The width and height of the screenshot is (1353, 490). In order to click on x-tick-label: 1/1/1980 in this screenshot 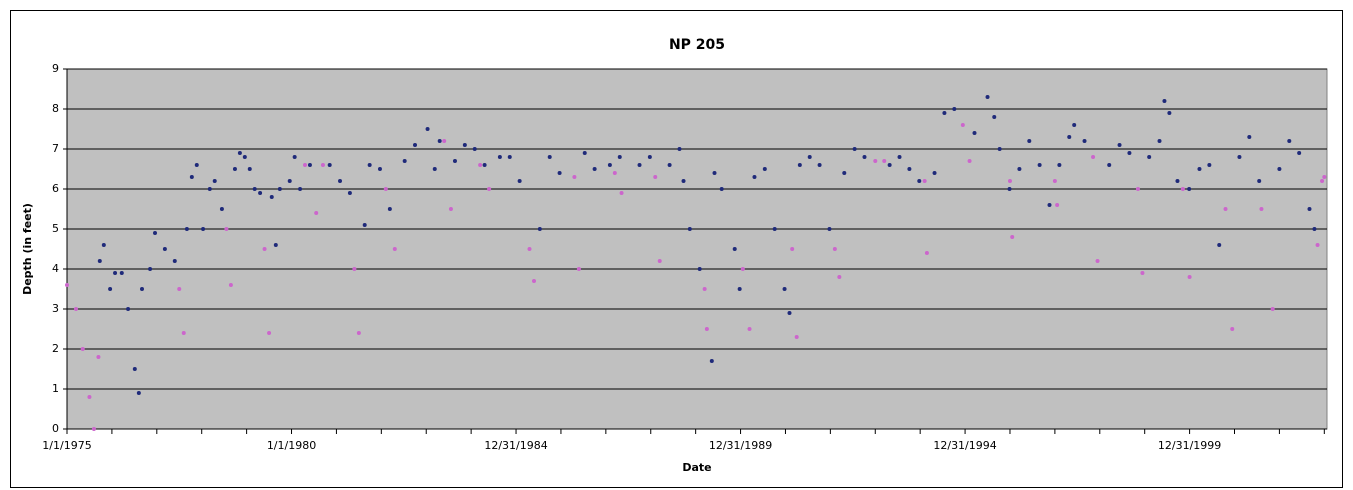, I will do `click(291, 445)`.